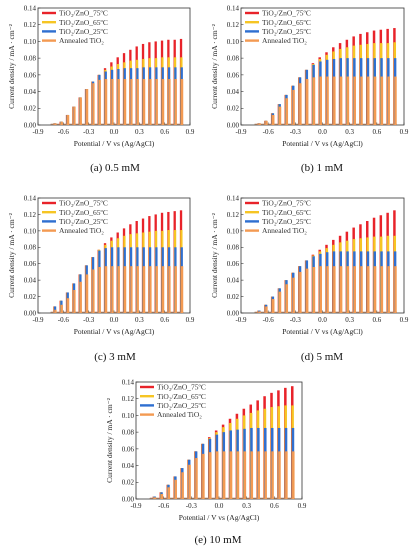  Describe the element at coordinates (30, 42) in the screenshot. I see `y-tick-label: 0.10` at that location.